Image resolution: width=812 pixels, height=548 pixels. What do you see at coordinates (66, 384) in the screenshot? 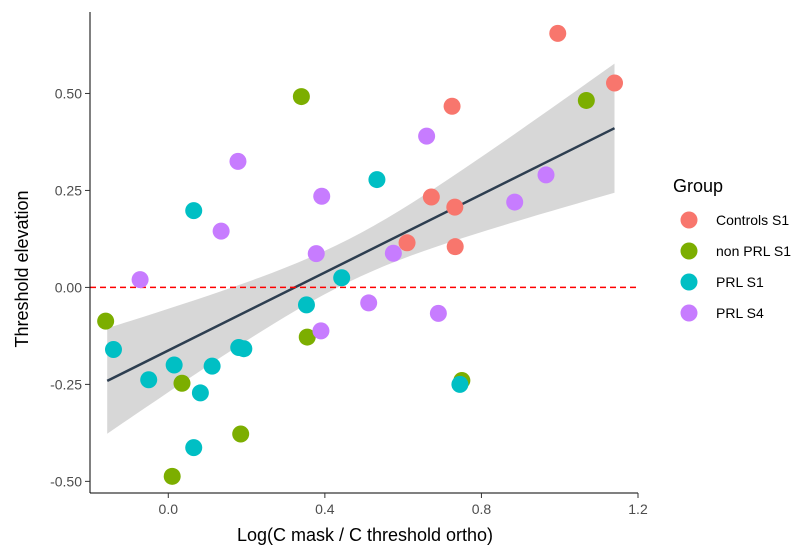
I see `y-tick-label: -0.25` at bounding box center [66, 384].